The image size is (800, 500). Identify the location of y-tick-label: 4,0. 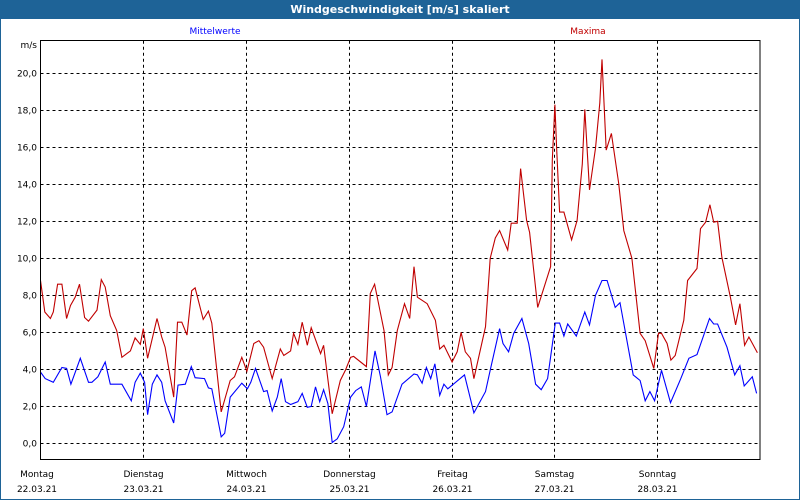
(30, 371).